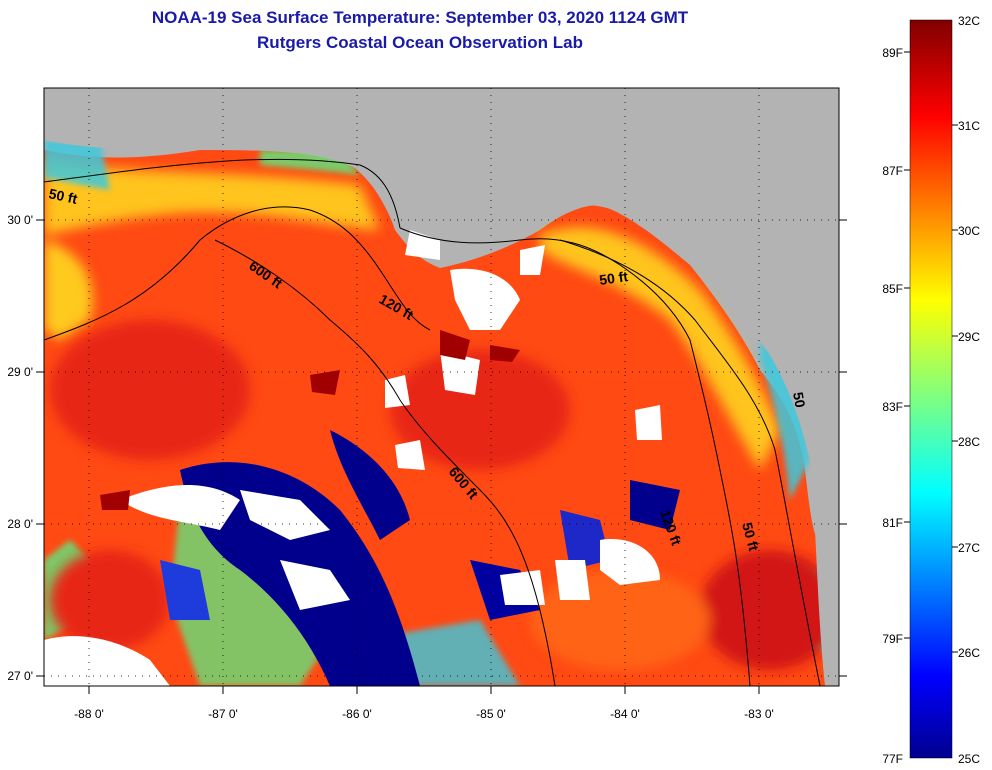 The image size is (992, 770). What do you see at coordinates (613, 278) in the screenshot?
I see `contour-label-50ft-e: 50 ft` at bounding box center [613, 278].